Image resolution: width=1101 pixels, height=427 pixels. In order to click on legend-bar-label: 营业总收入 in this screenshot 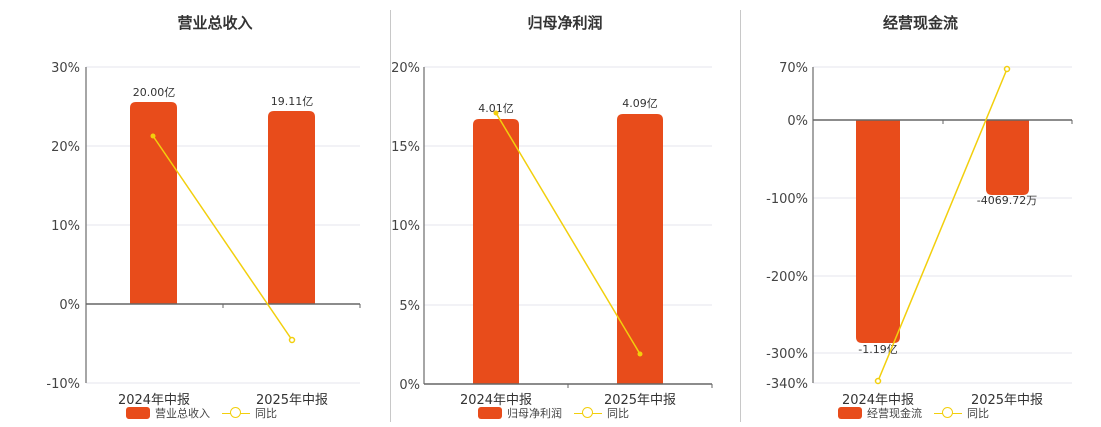, I will do `click(182, 413)`.